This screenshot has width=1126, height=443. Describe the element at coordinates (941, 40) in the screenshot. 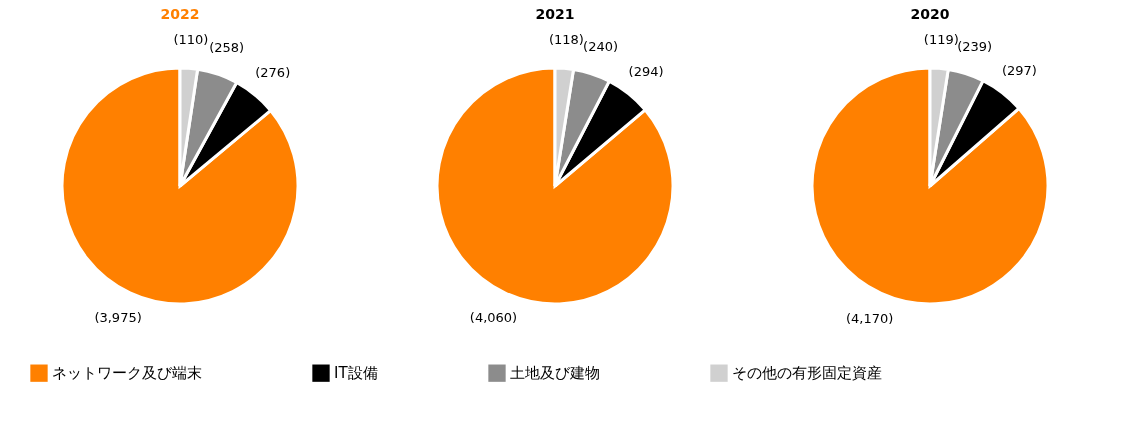

I see `data-label: (119)` at that location.